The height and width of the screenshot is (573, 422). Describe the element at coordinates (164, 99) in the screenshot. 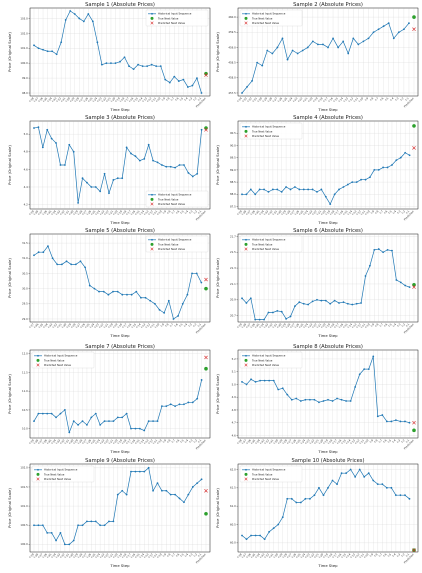

I see `x-tick-label: t-9` at that location.